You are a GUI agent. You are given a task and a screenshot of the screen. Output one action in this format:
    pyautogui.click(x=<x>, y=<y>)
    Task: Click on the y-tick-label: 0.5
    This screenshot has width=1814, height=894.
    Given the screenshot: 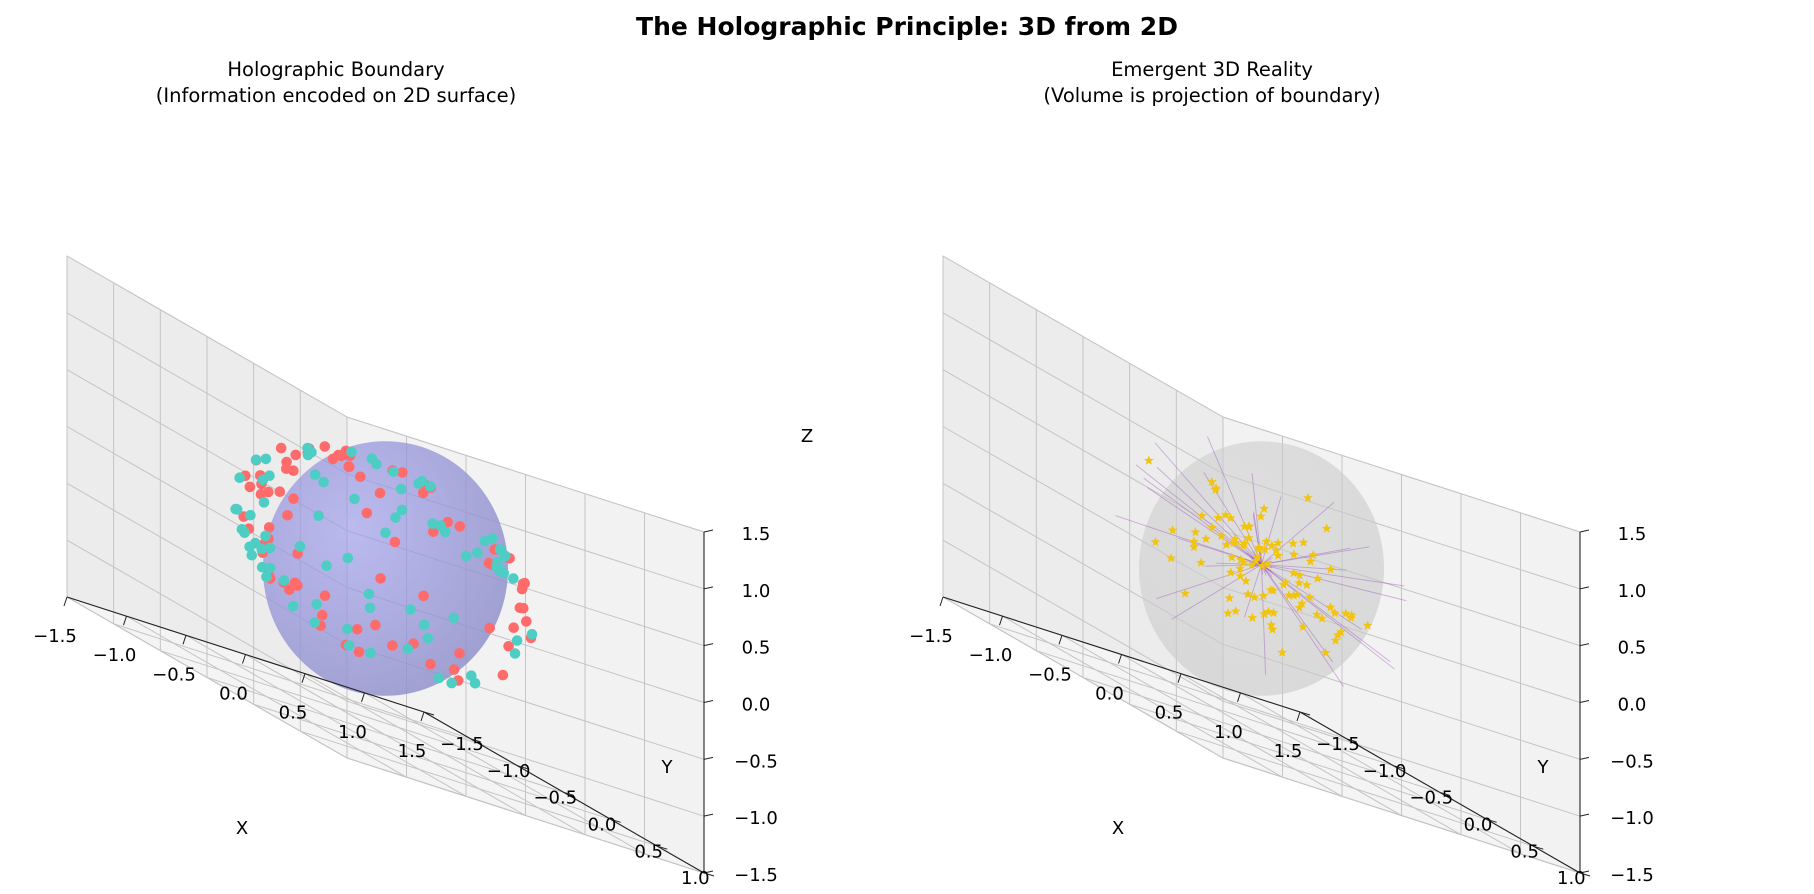 What is the action you would take?
    pyautogui.click(x=648, y=851)
    